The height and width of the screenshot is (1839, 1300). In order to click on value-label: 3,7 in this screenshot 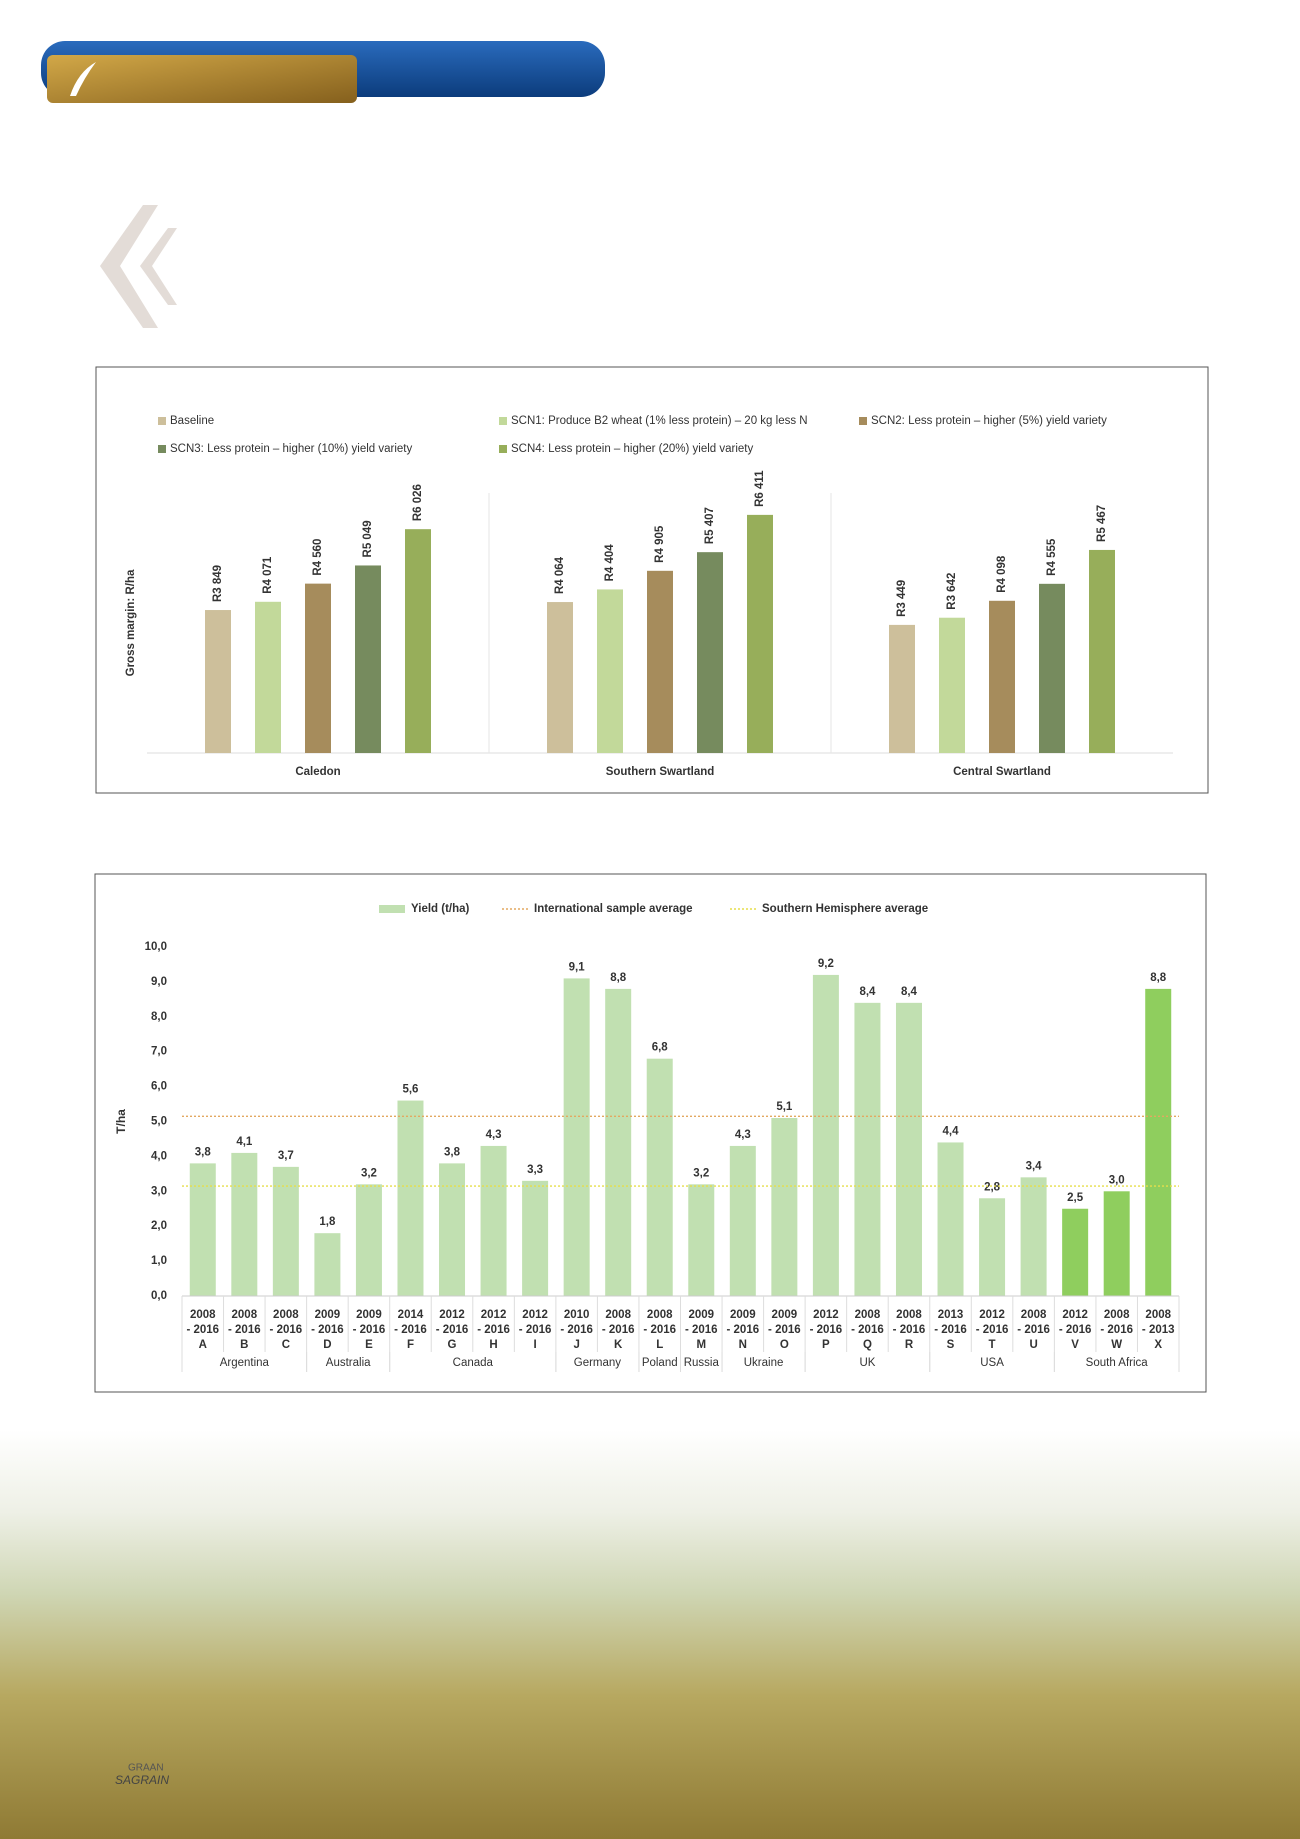, I will do `click(286, 1156)`.